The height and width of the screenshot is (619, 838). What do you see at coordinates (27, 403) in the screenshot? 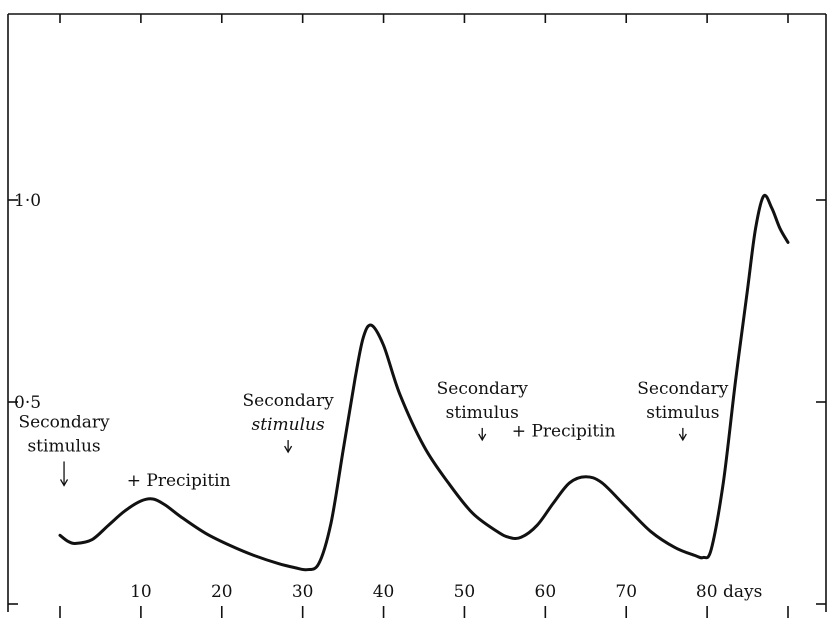
I see `y-tick-label: 0·5` at bounding box center [27, 403].